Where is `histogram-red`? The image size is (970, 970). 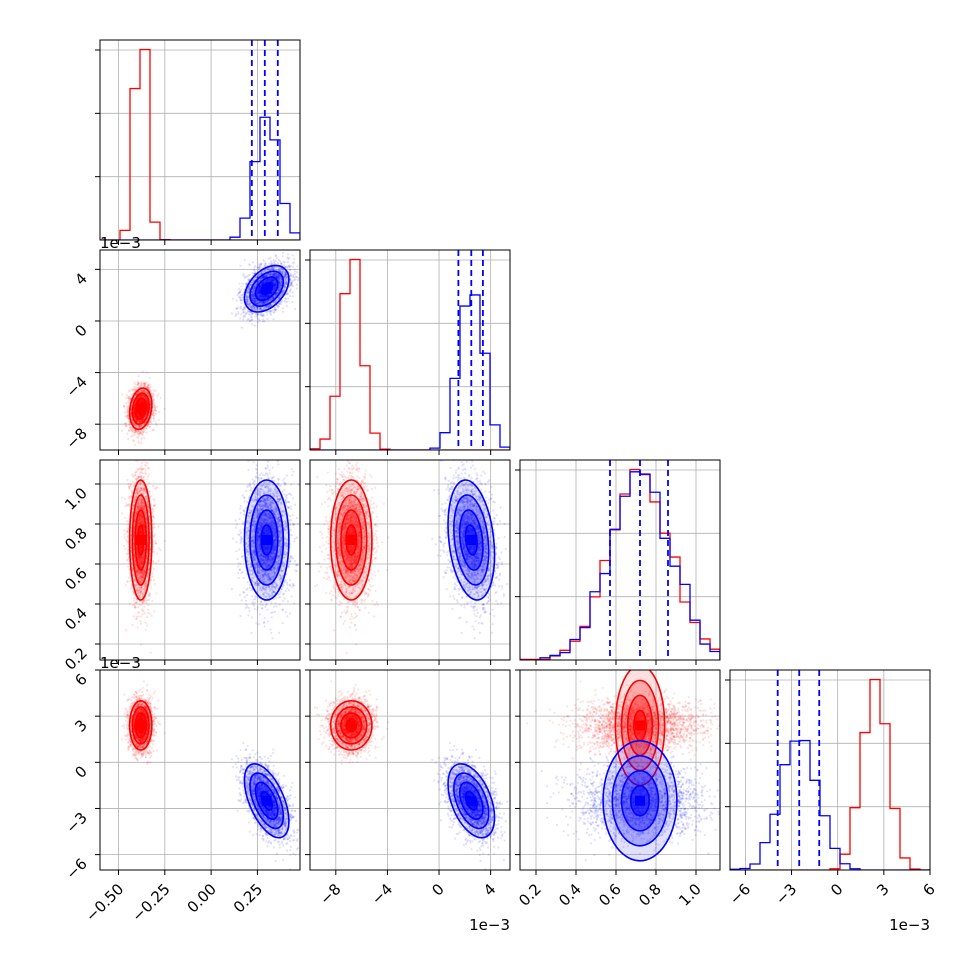
histogram-red is located at coordinates (410, 354).